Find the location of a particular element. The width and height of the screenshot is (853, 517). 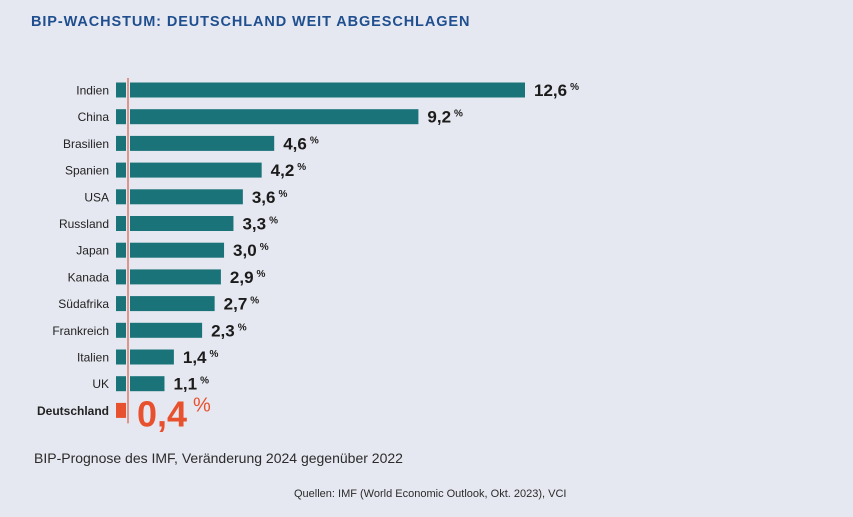

value-label: 1,4% is located at coordinates (201, 357).